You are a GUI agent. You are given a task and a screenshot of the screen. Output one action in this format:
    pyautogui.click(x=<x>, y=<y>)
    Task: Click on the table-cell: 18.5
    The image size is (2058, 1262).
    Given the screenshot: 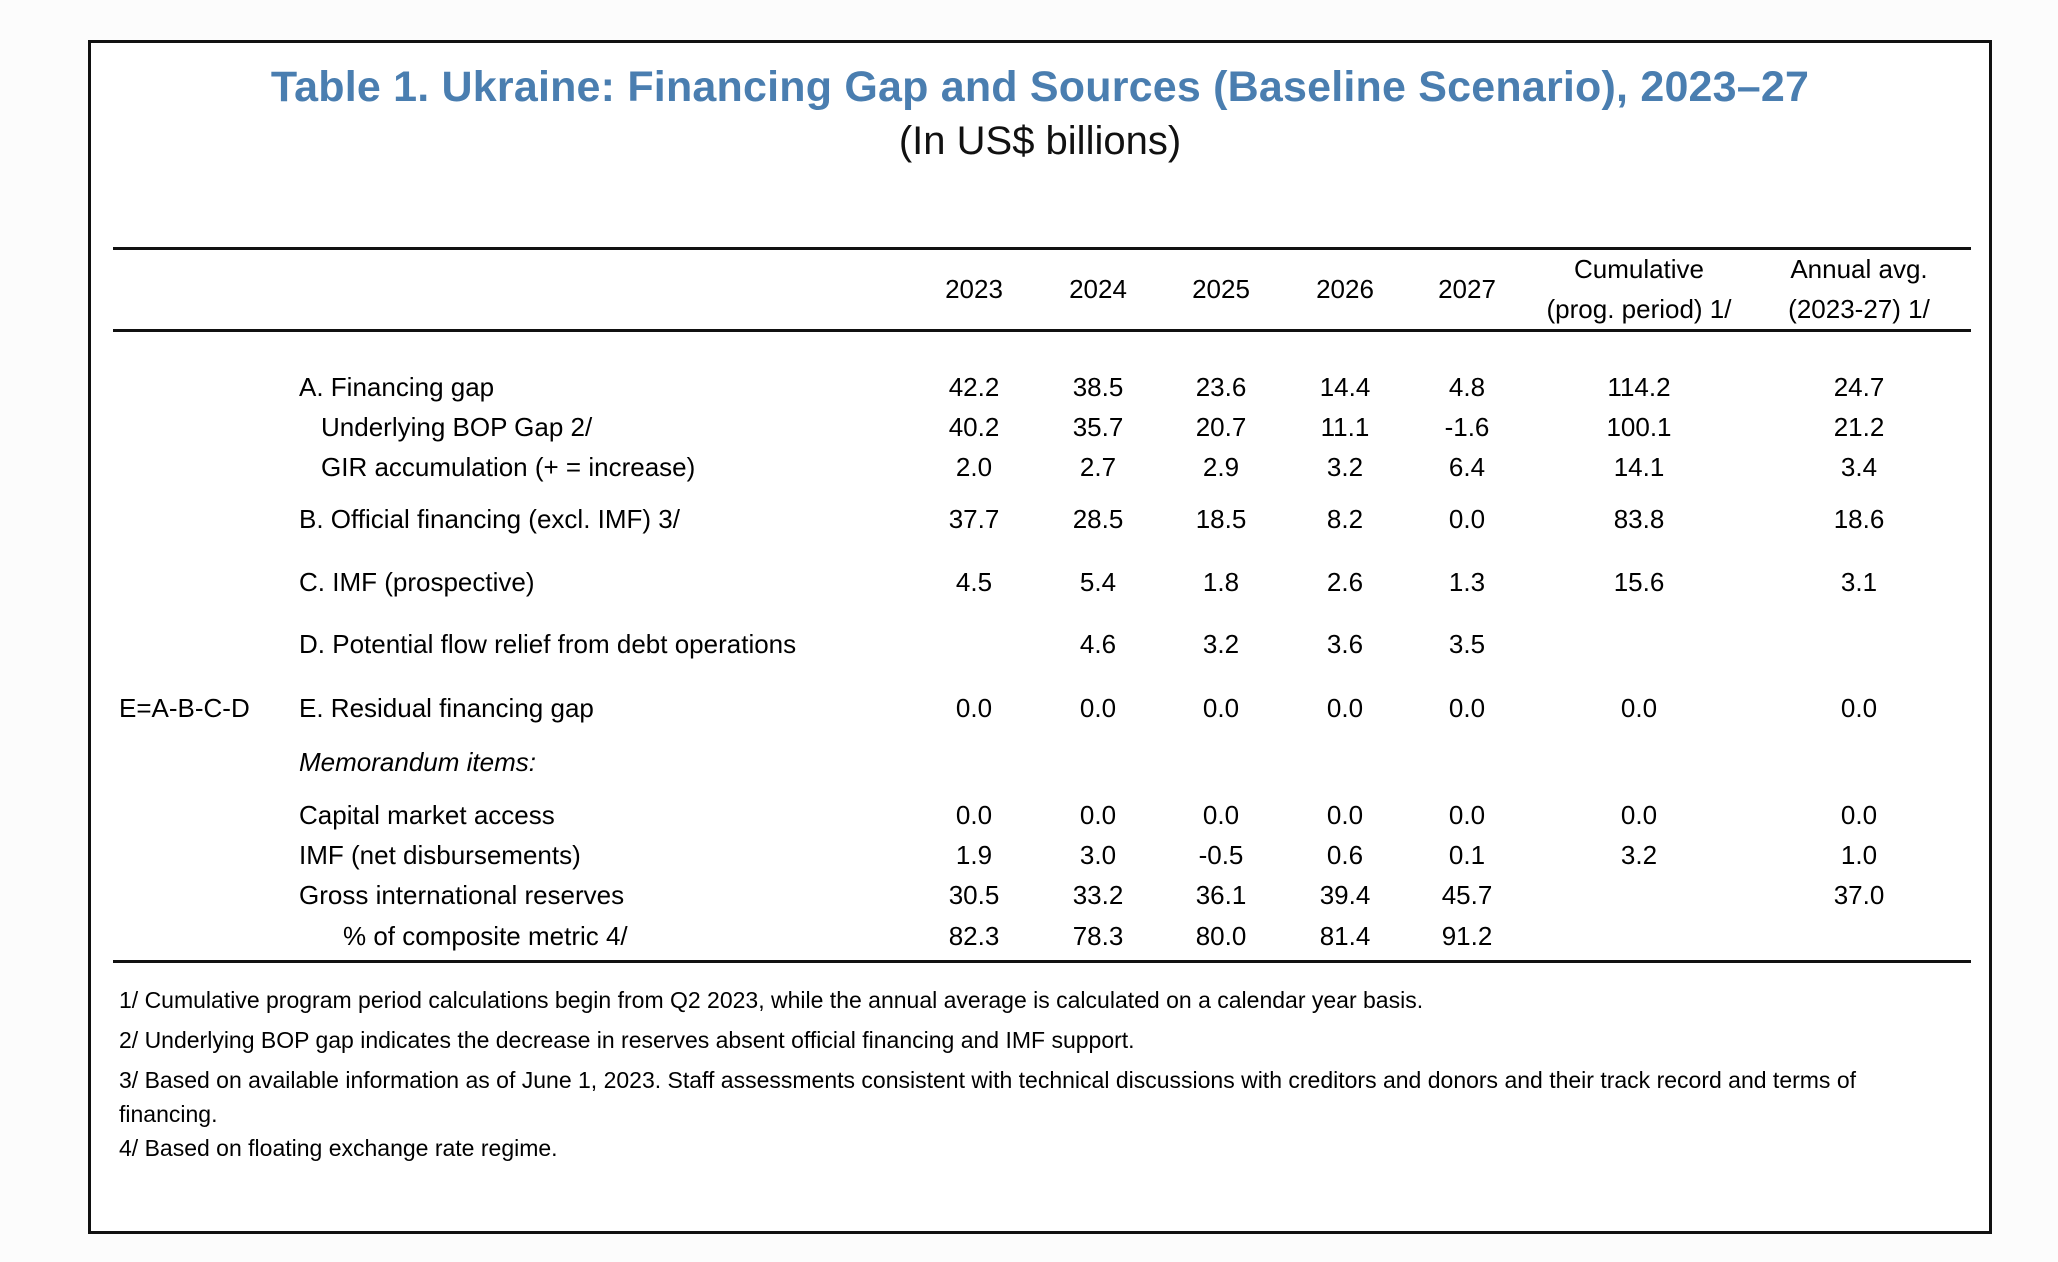 What is the action you would take?
    pyautogui.click(x=1221, y=519)
    